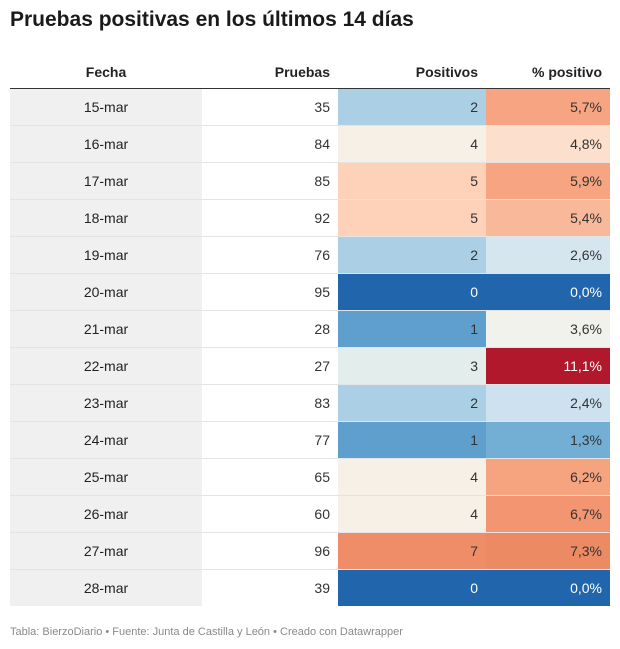 The image size is (620, 649). I want to click on cell-fecha: 17-mar, so click(106, 181).